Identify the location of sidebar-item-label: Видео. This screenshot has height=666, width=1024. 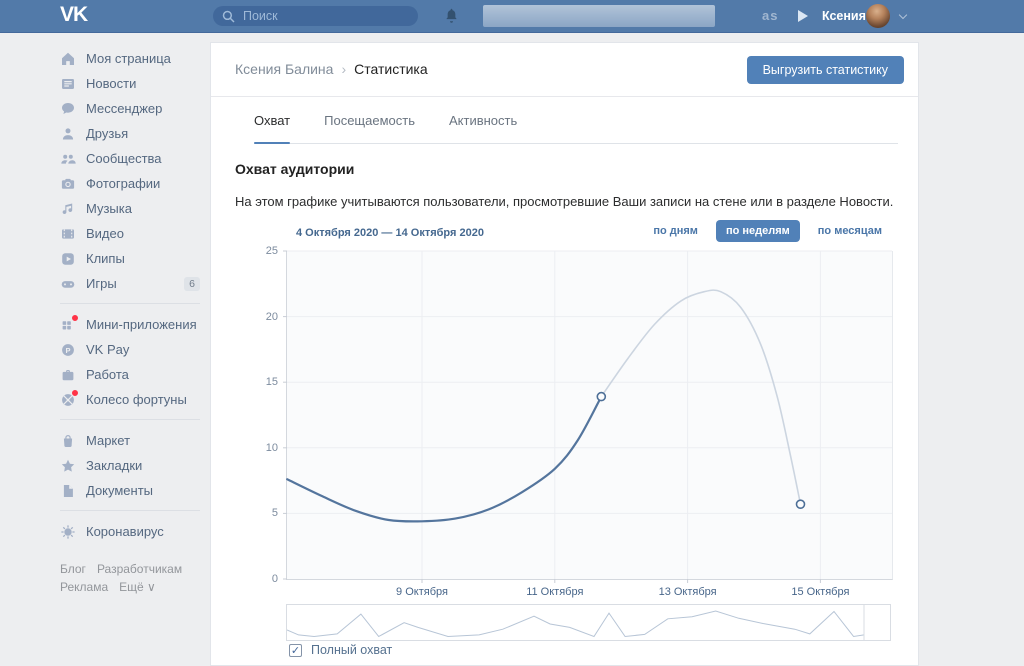
(105, 233).